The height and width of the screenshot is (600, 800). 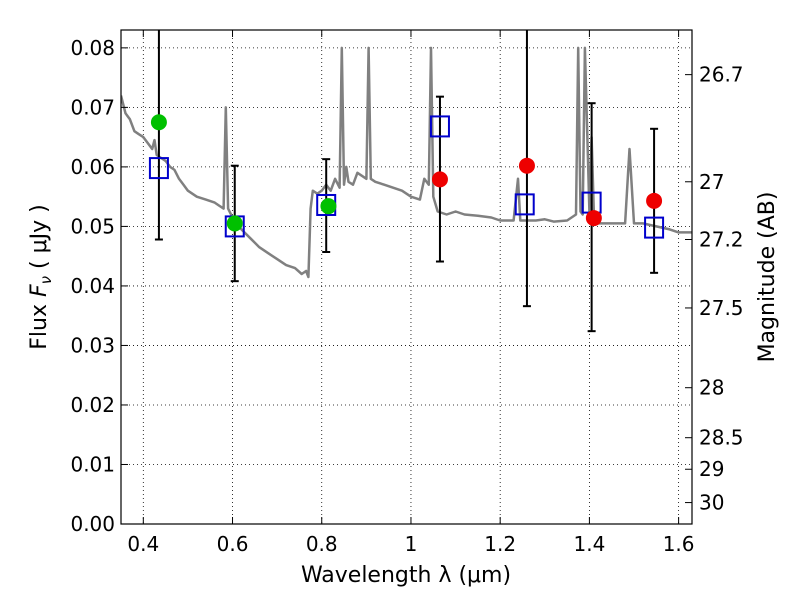 I want to click on y-tick-labels: 0.00 0.01 0.02 0.03 0.04 0.05 0.06 0.07 0.08, so click(x=92, y=286).